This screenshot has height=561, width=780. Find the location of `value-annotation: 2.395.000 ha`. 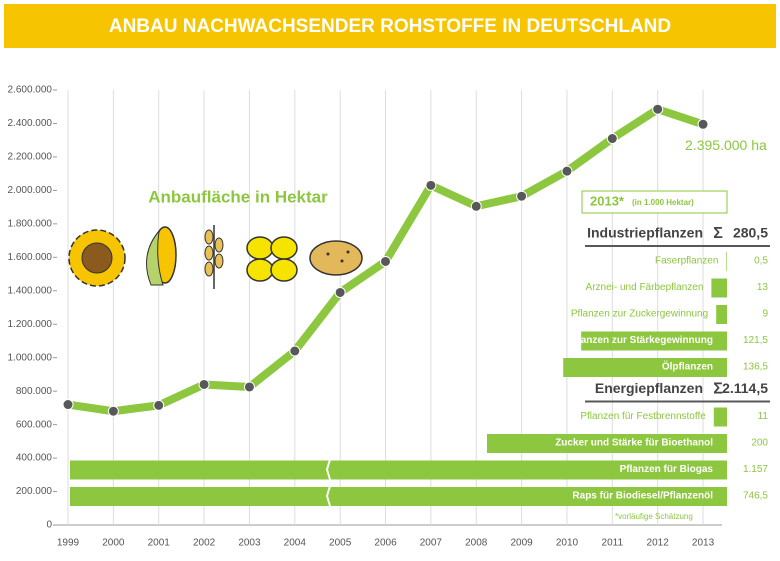

value-annotation: 2.395.000 ha is located at coordinates (726, 145).